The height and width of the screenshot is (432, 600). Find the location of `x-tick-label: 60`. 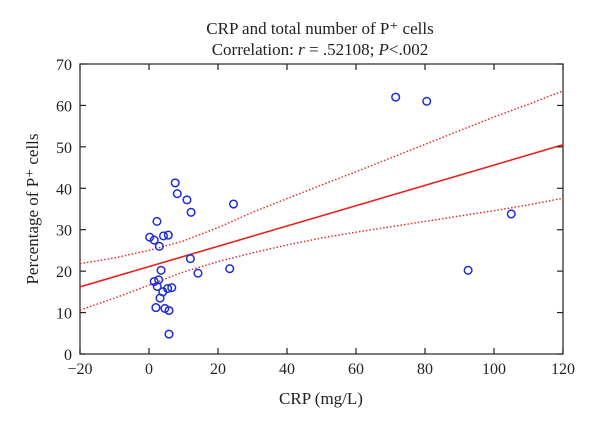

x-tick-label: 60 is located at coordinates (356, 369).